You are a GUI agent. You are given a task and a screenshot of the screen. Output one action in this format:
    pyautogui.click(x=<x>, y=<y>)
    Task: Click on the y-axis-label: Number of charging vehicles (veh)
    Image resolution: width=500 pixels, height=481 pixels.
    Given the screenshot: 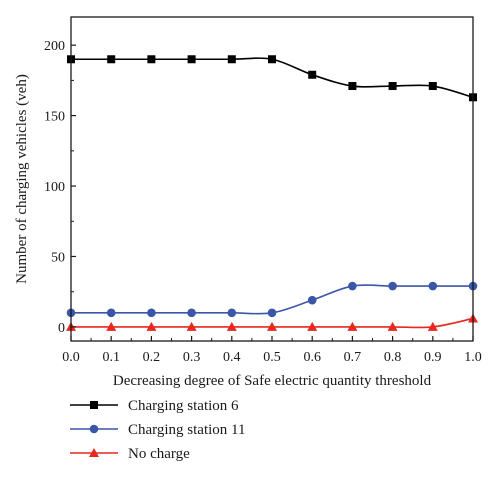 What is the action you would take?
    pyautogui.click(x=22, y=179)
    